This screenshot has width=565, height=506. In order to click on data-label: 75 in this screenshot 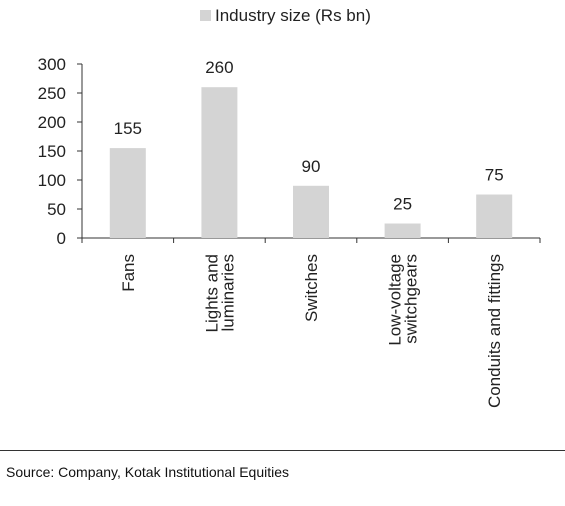, I will do `click(494, 175)`.